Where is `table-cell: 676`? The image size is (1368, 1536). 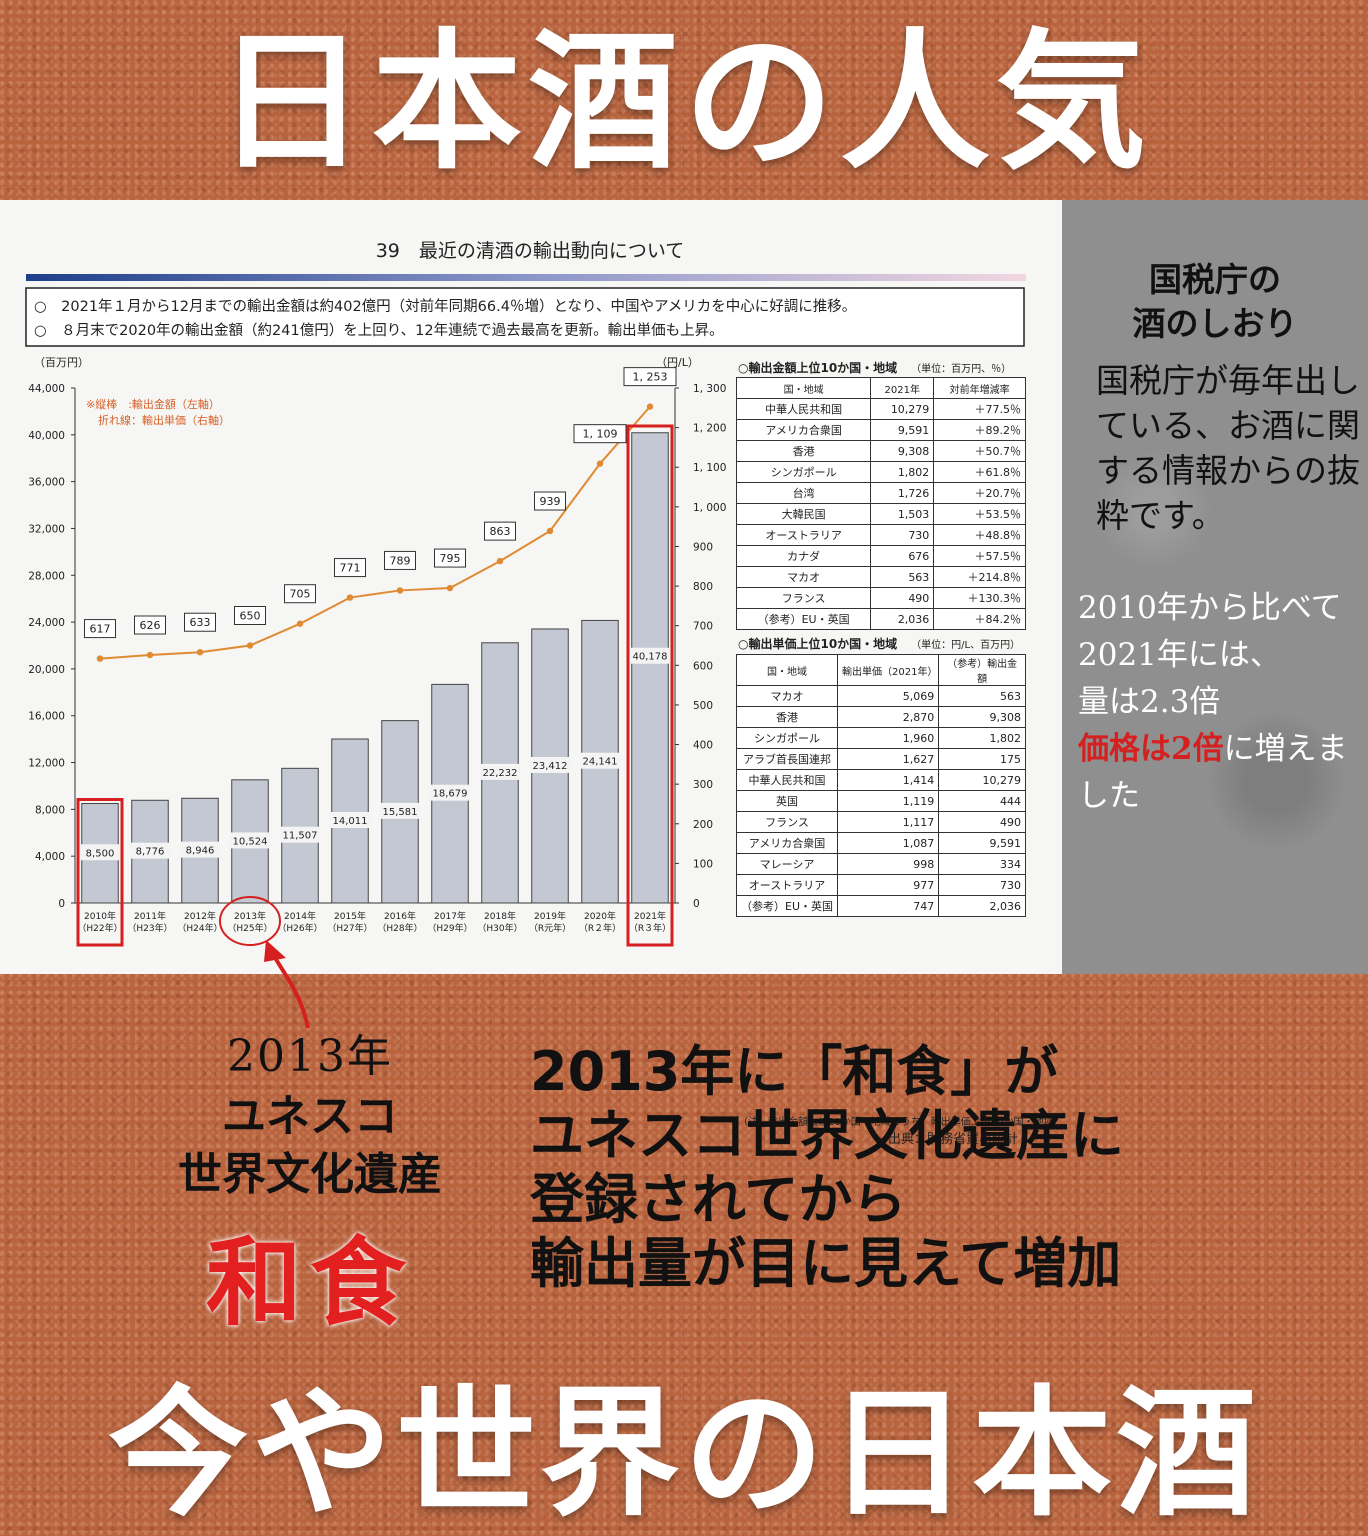
table-cell: 676 is located at coordinates (902, 556).